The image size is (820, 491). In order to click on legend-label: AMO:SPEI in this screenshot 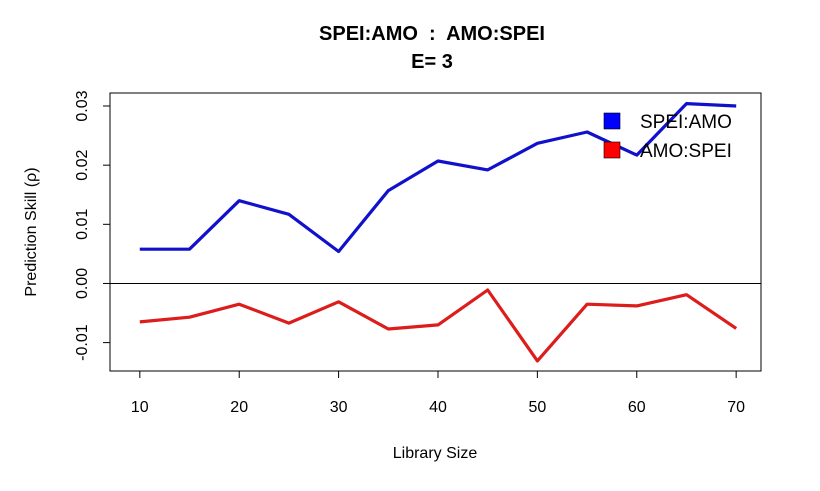, I will do `click(686, 151)`.